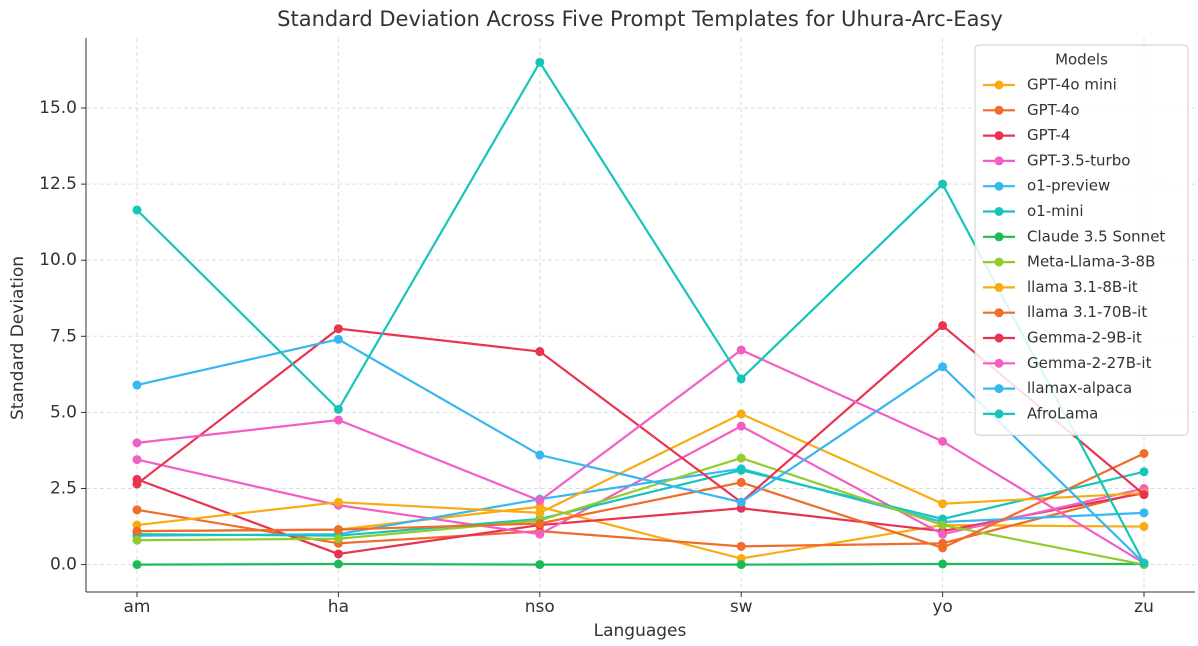 This screenshot has width=1198, height=646. I want to click on legend-title: Models, so click(1081, 60).